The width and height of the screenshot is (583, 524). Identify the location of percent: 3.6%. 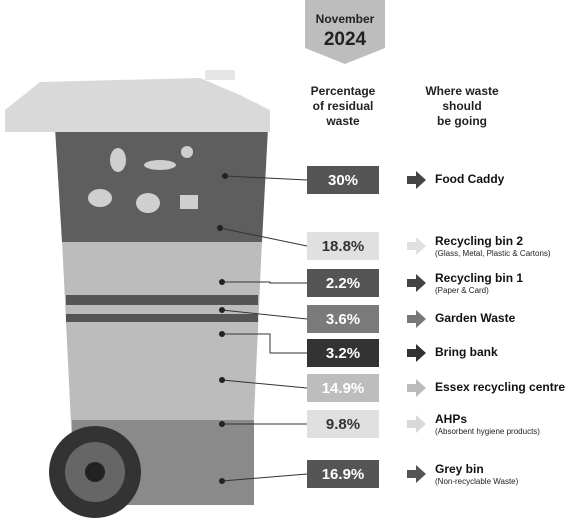
(343, 319).